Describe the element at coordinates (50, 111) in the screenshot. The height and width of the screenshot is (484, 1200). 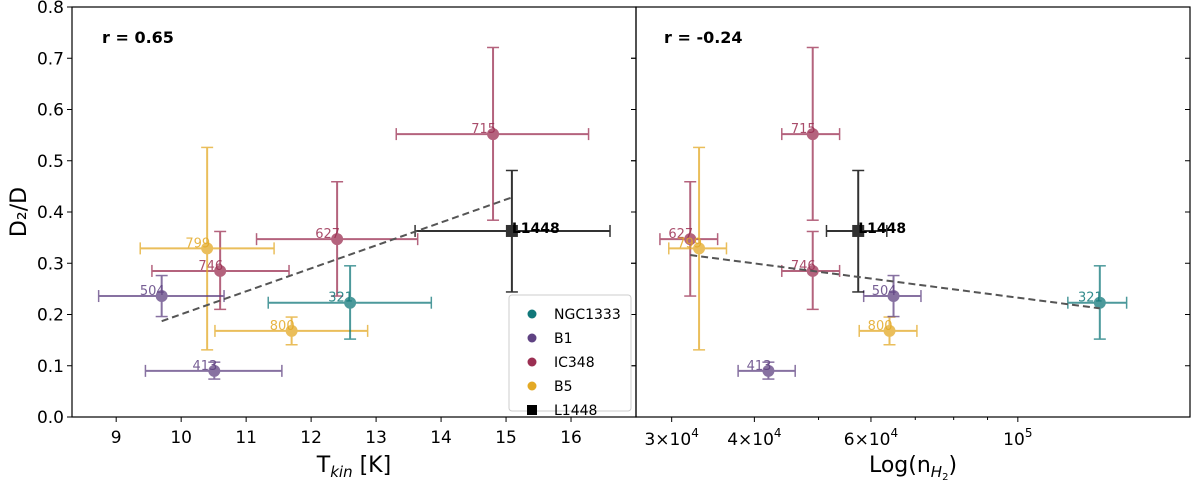
I see `y-tick-label: 0.6` at that location.